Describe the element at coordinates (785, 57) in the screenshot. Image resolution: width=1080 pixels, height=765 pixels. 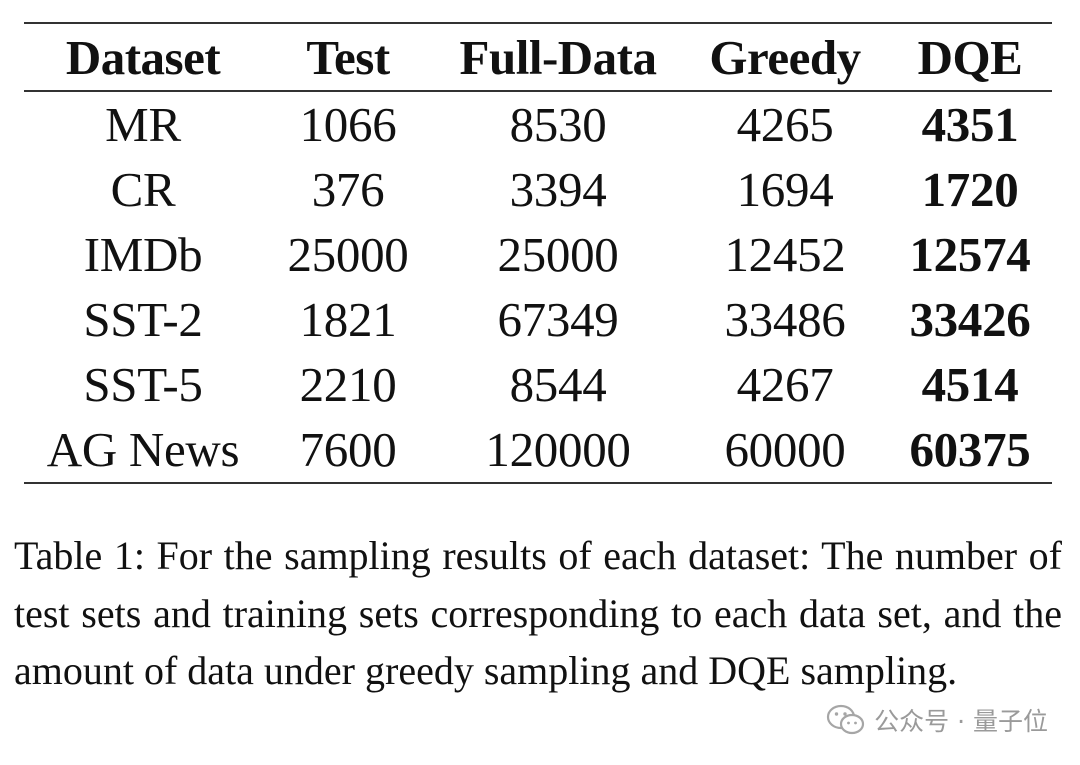
I see `header-greedy: Greedy` at that location.